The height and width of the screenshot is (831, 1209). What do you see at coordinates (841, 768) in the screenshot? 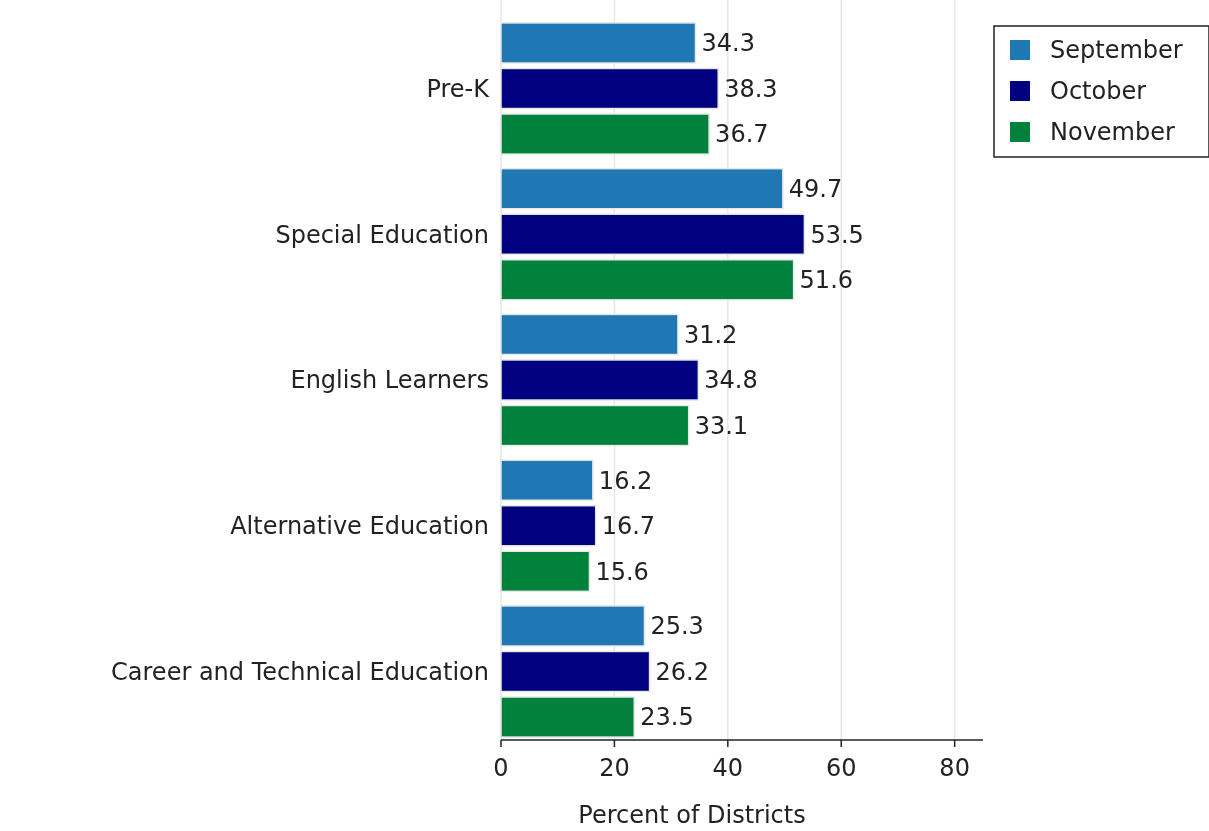
I see `x-tick-label: 60` at bounding box center [841, 768].